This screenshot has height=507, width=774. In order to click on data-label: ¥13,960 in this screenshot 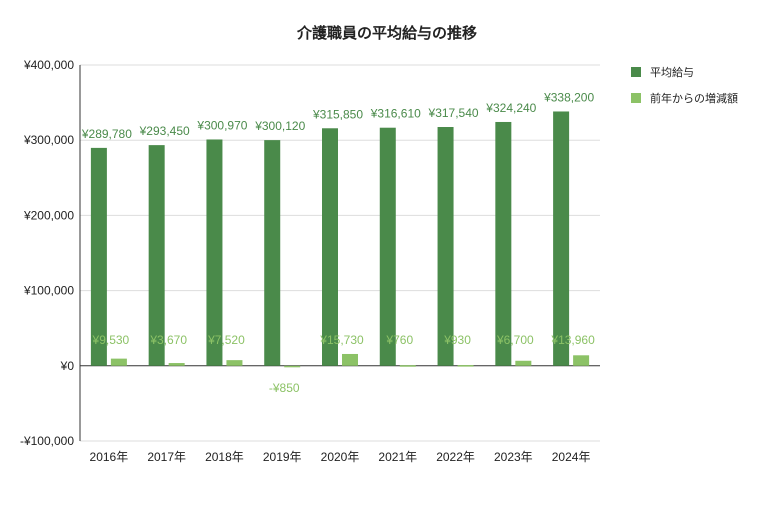, I will do `click(572, 340)`.